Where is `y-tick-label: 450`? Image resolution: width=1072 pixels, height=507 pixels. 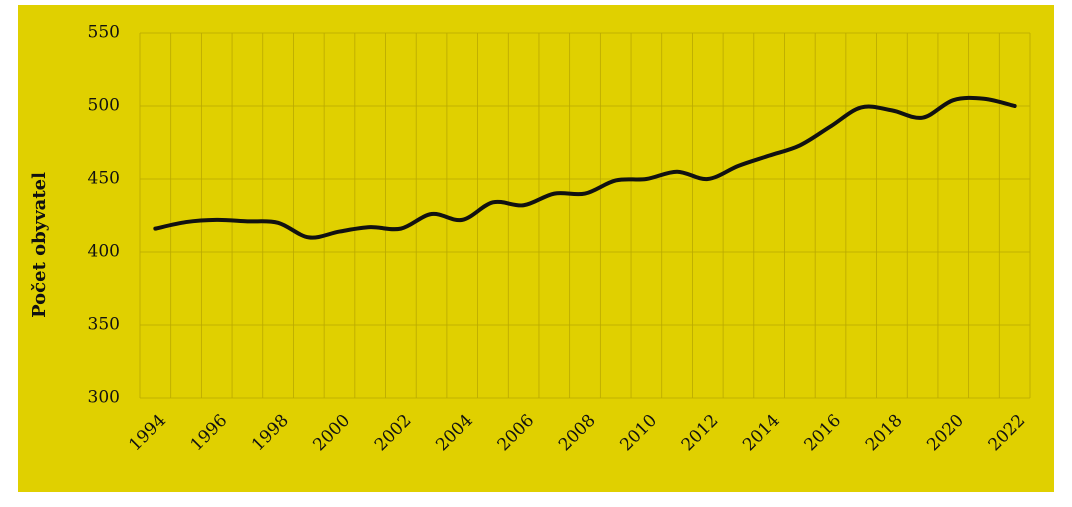
y-tick-label: 450 is located at coordinates (104, 179).